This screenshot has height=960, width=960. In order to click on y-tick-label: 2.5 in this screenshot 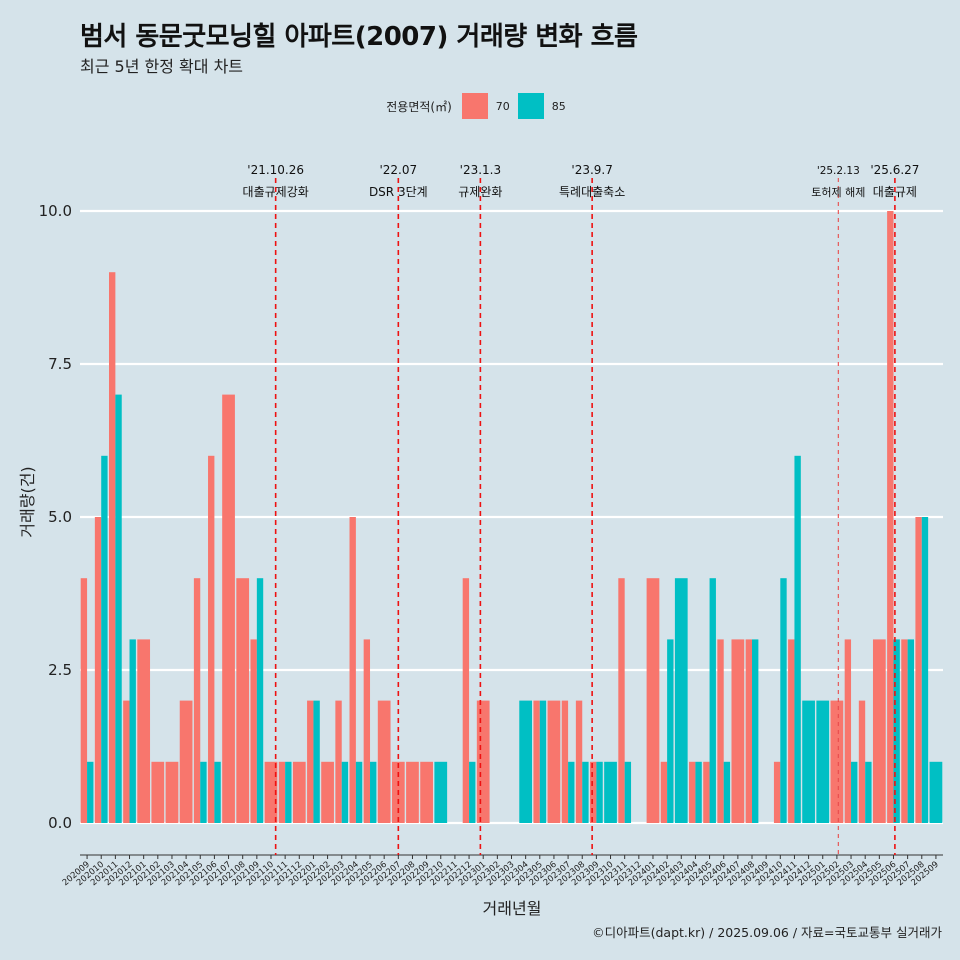, I will do `click(60, 670)`.